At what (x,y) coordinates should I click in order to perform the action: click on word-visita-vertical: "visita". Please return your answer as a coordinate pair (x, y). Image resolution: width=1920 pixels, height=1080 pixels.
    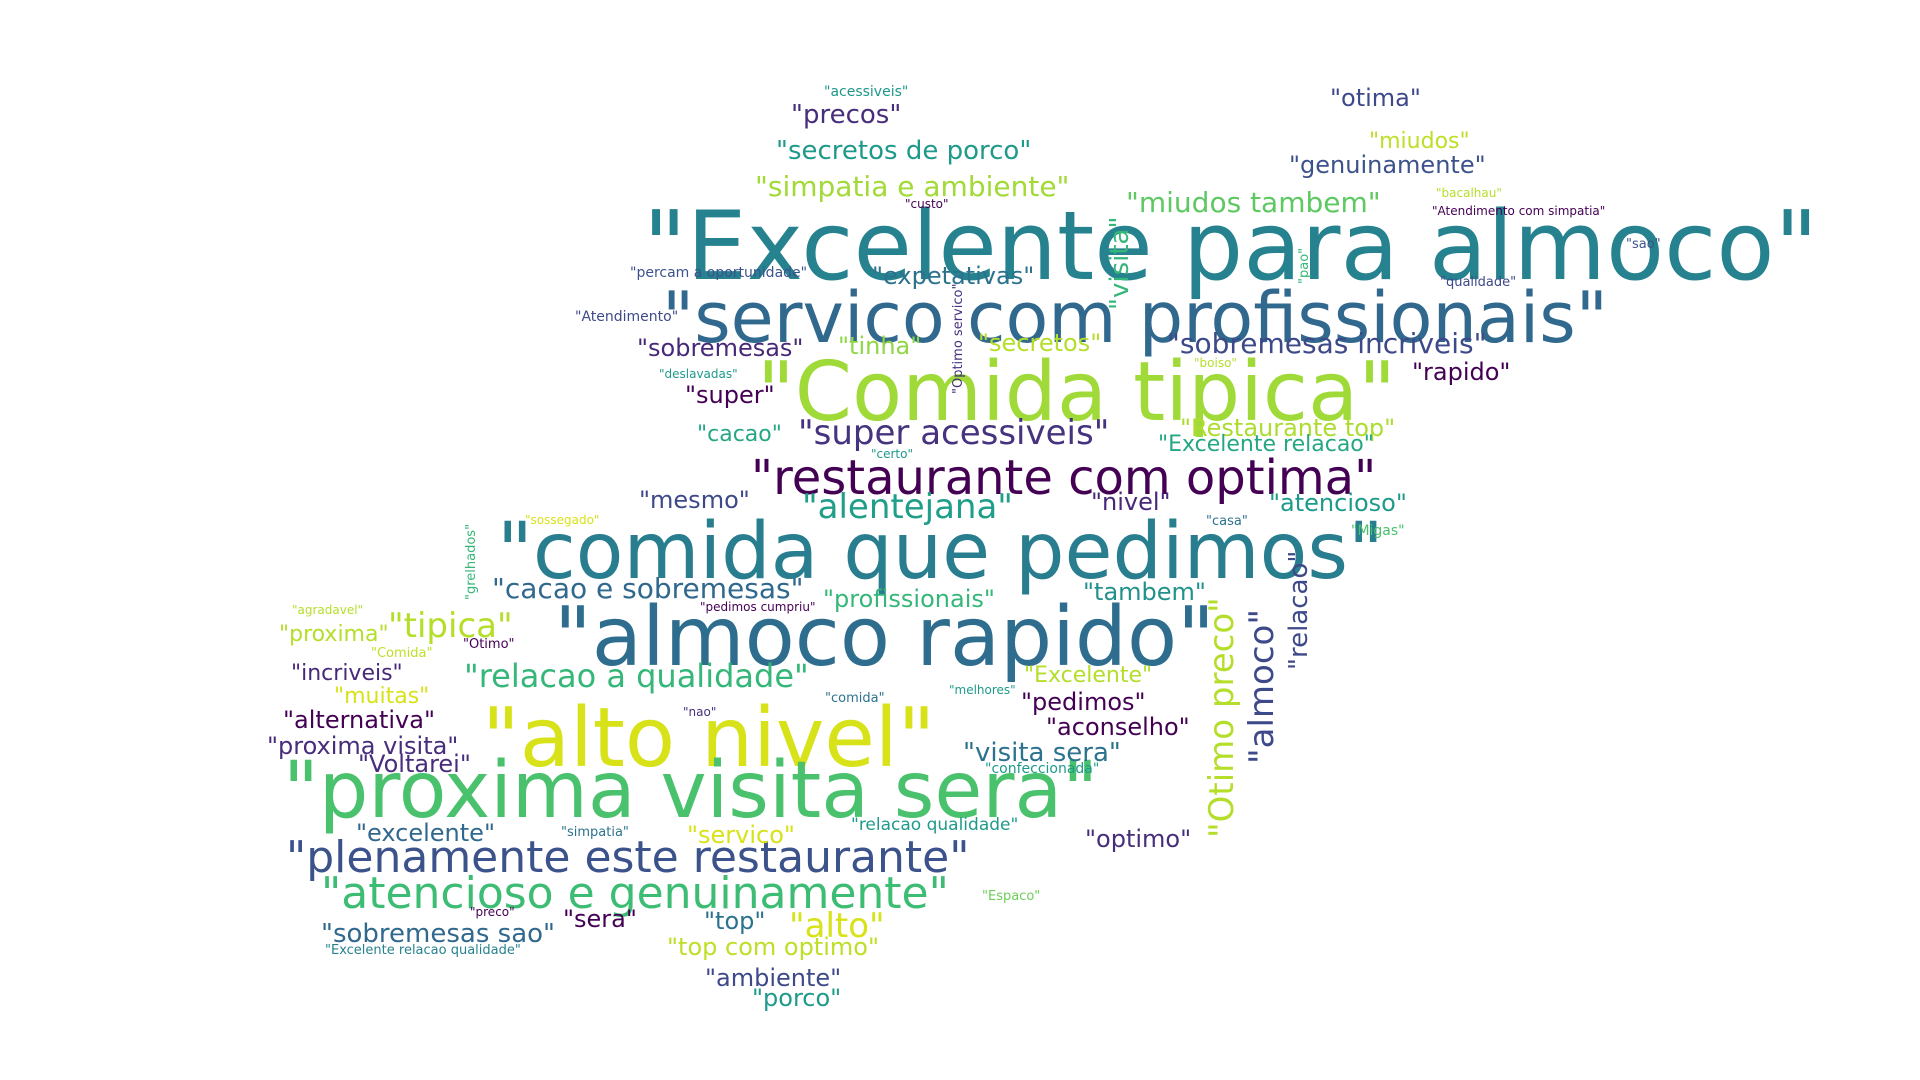
    Looking at the image, I should click on (1120, 263).